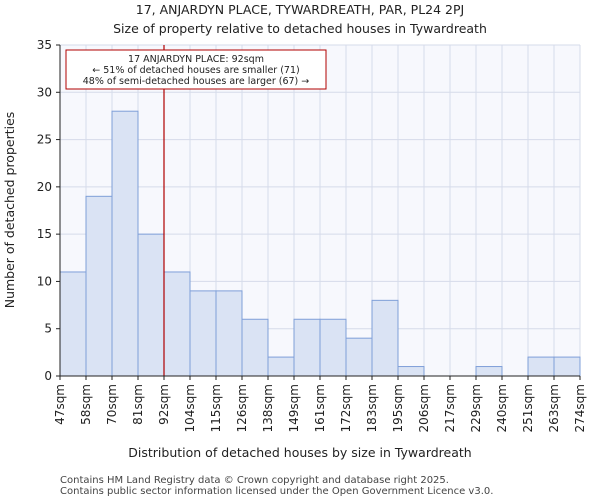 The width and height of the screenshot is (600, 500). What do you see at coordinates (138, 404) in the screenshot?
I see `x-tick-label: 81sqm` at bounding box center [138, 404].